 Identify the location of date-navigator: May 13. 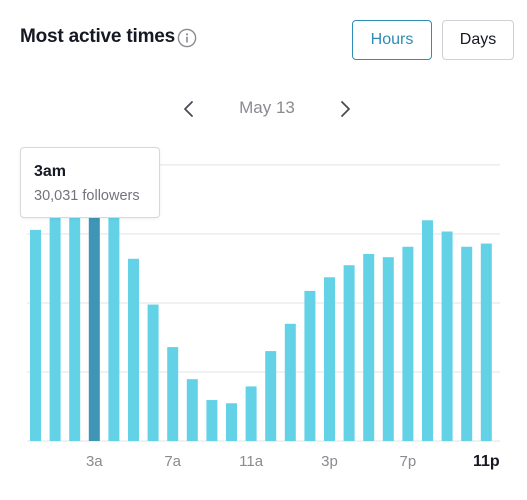
(263, 109).